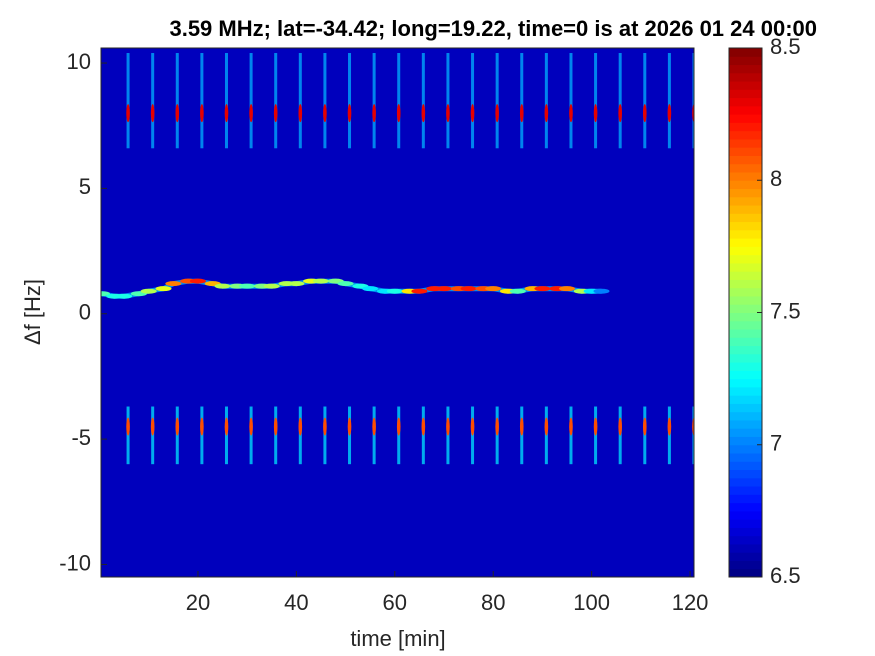 Image resolution: width=875 pixels, height=656 pixels. Describe the element at coordinates (296, 602) in the screenshot. I see `x-tick-label: 40` at that location.